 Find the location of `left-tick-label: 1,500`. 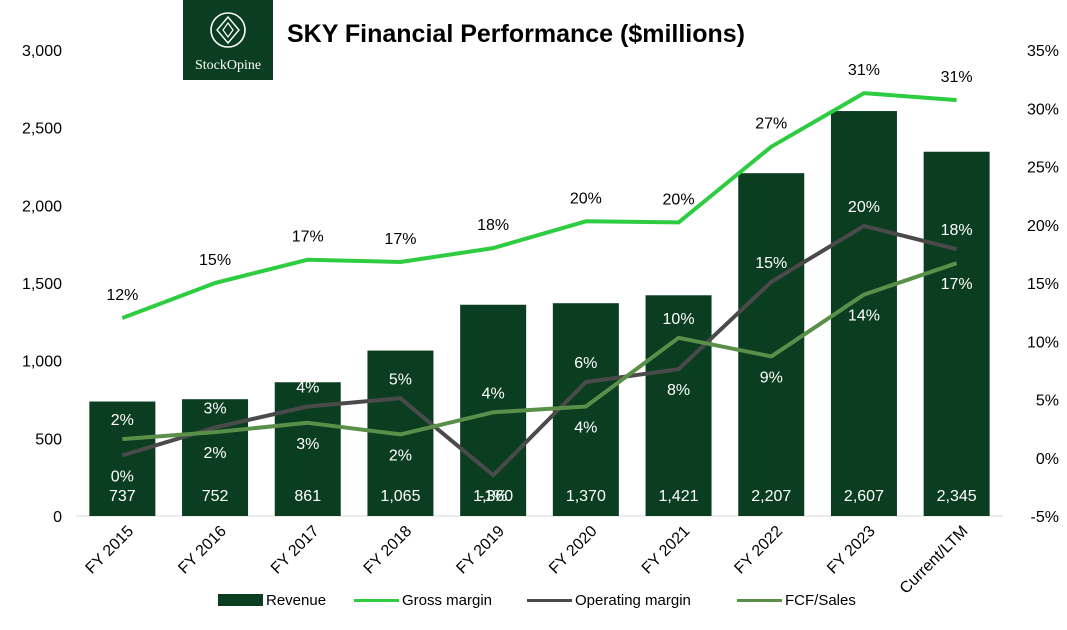

left-tick-label: 1,500 is located at coordinates (42, 284).